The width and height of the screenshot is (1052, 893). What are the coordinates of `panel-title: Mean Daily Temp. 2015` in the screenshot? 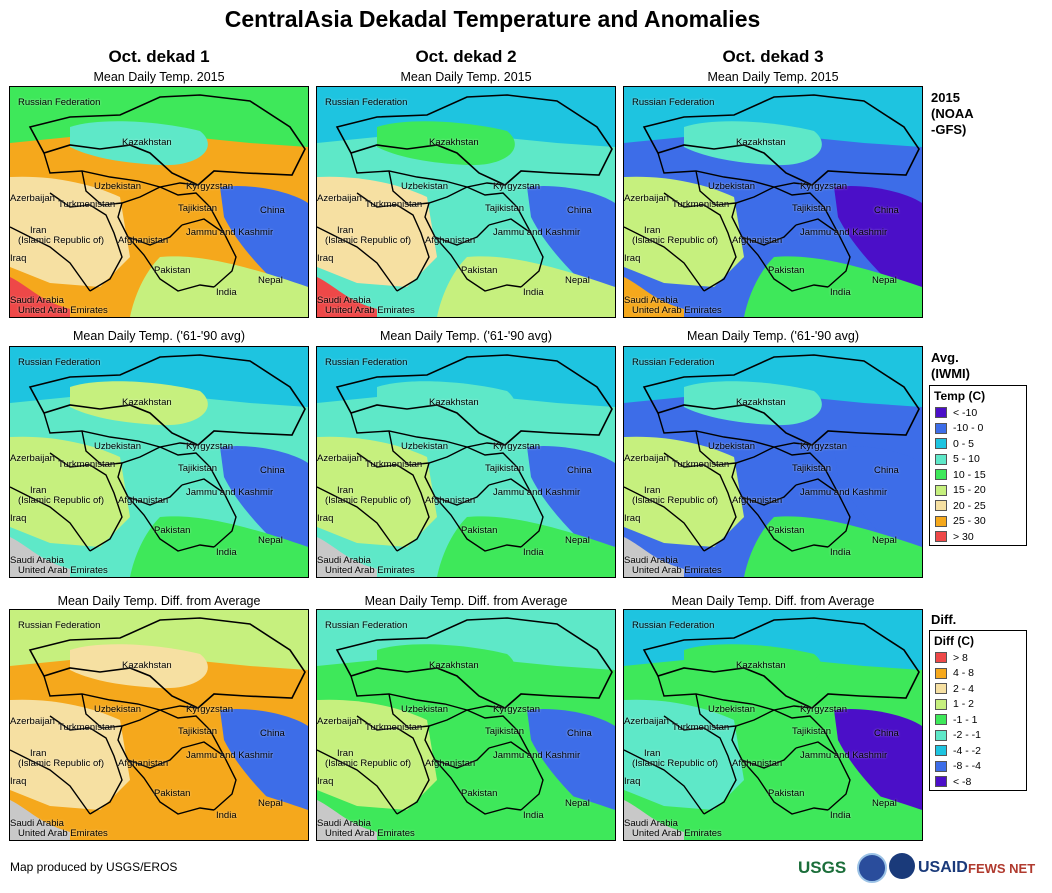 It's located at (773, 77).